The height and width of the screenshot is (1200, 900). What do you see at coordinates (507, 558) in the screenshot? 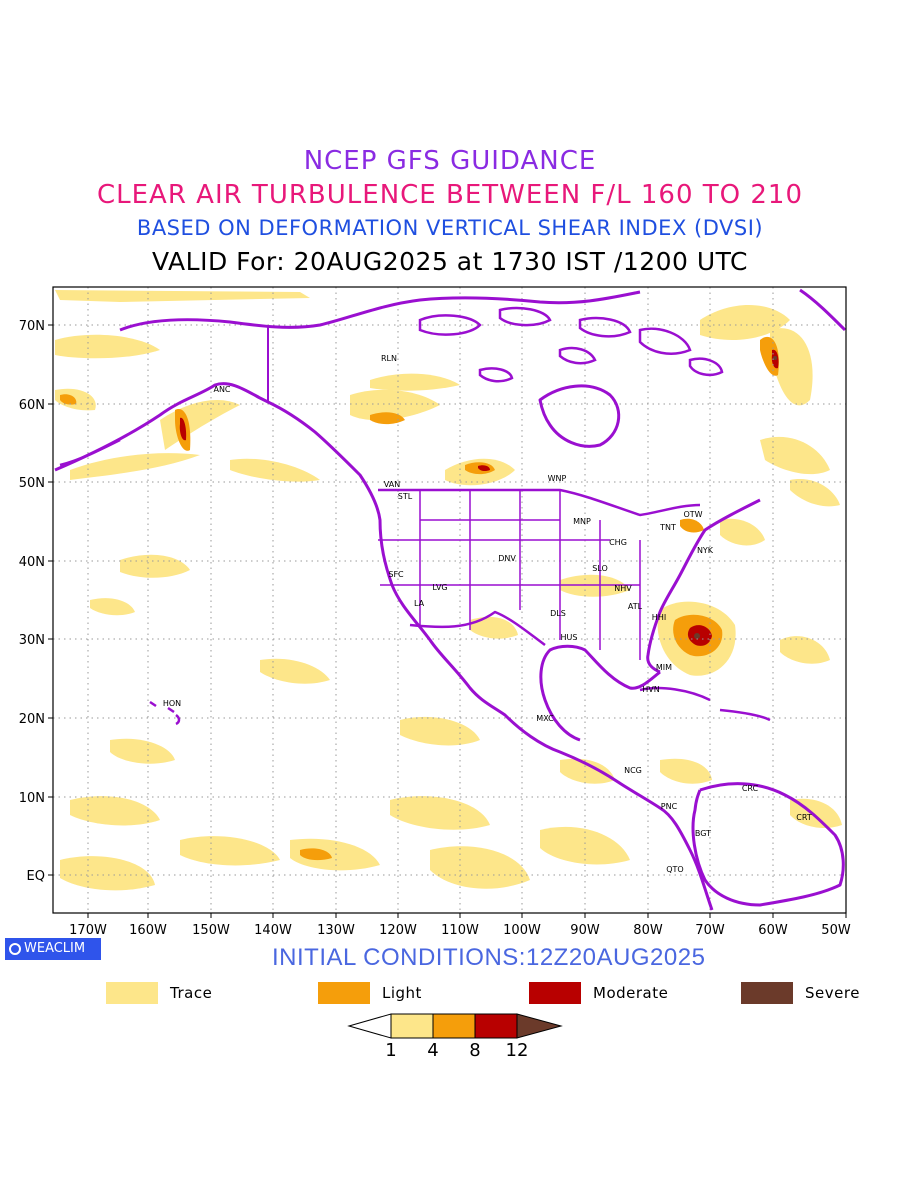
I see `station-label-dnv: DNV` at bounding box center [507, 558].